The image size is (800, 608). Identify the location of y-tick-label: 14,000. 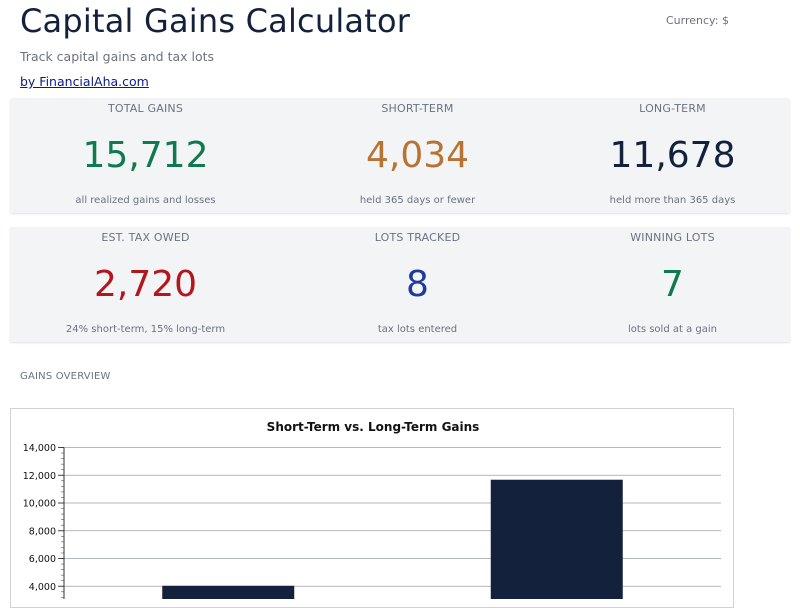
(39, 448).